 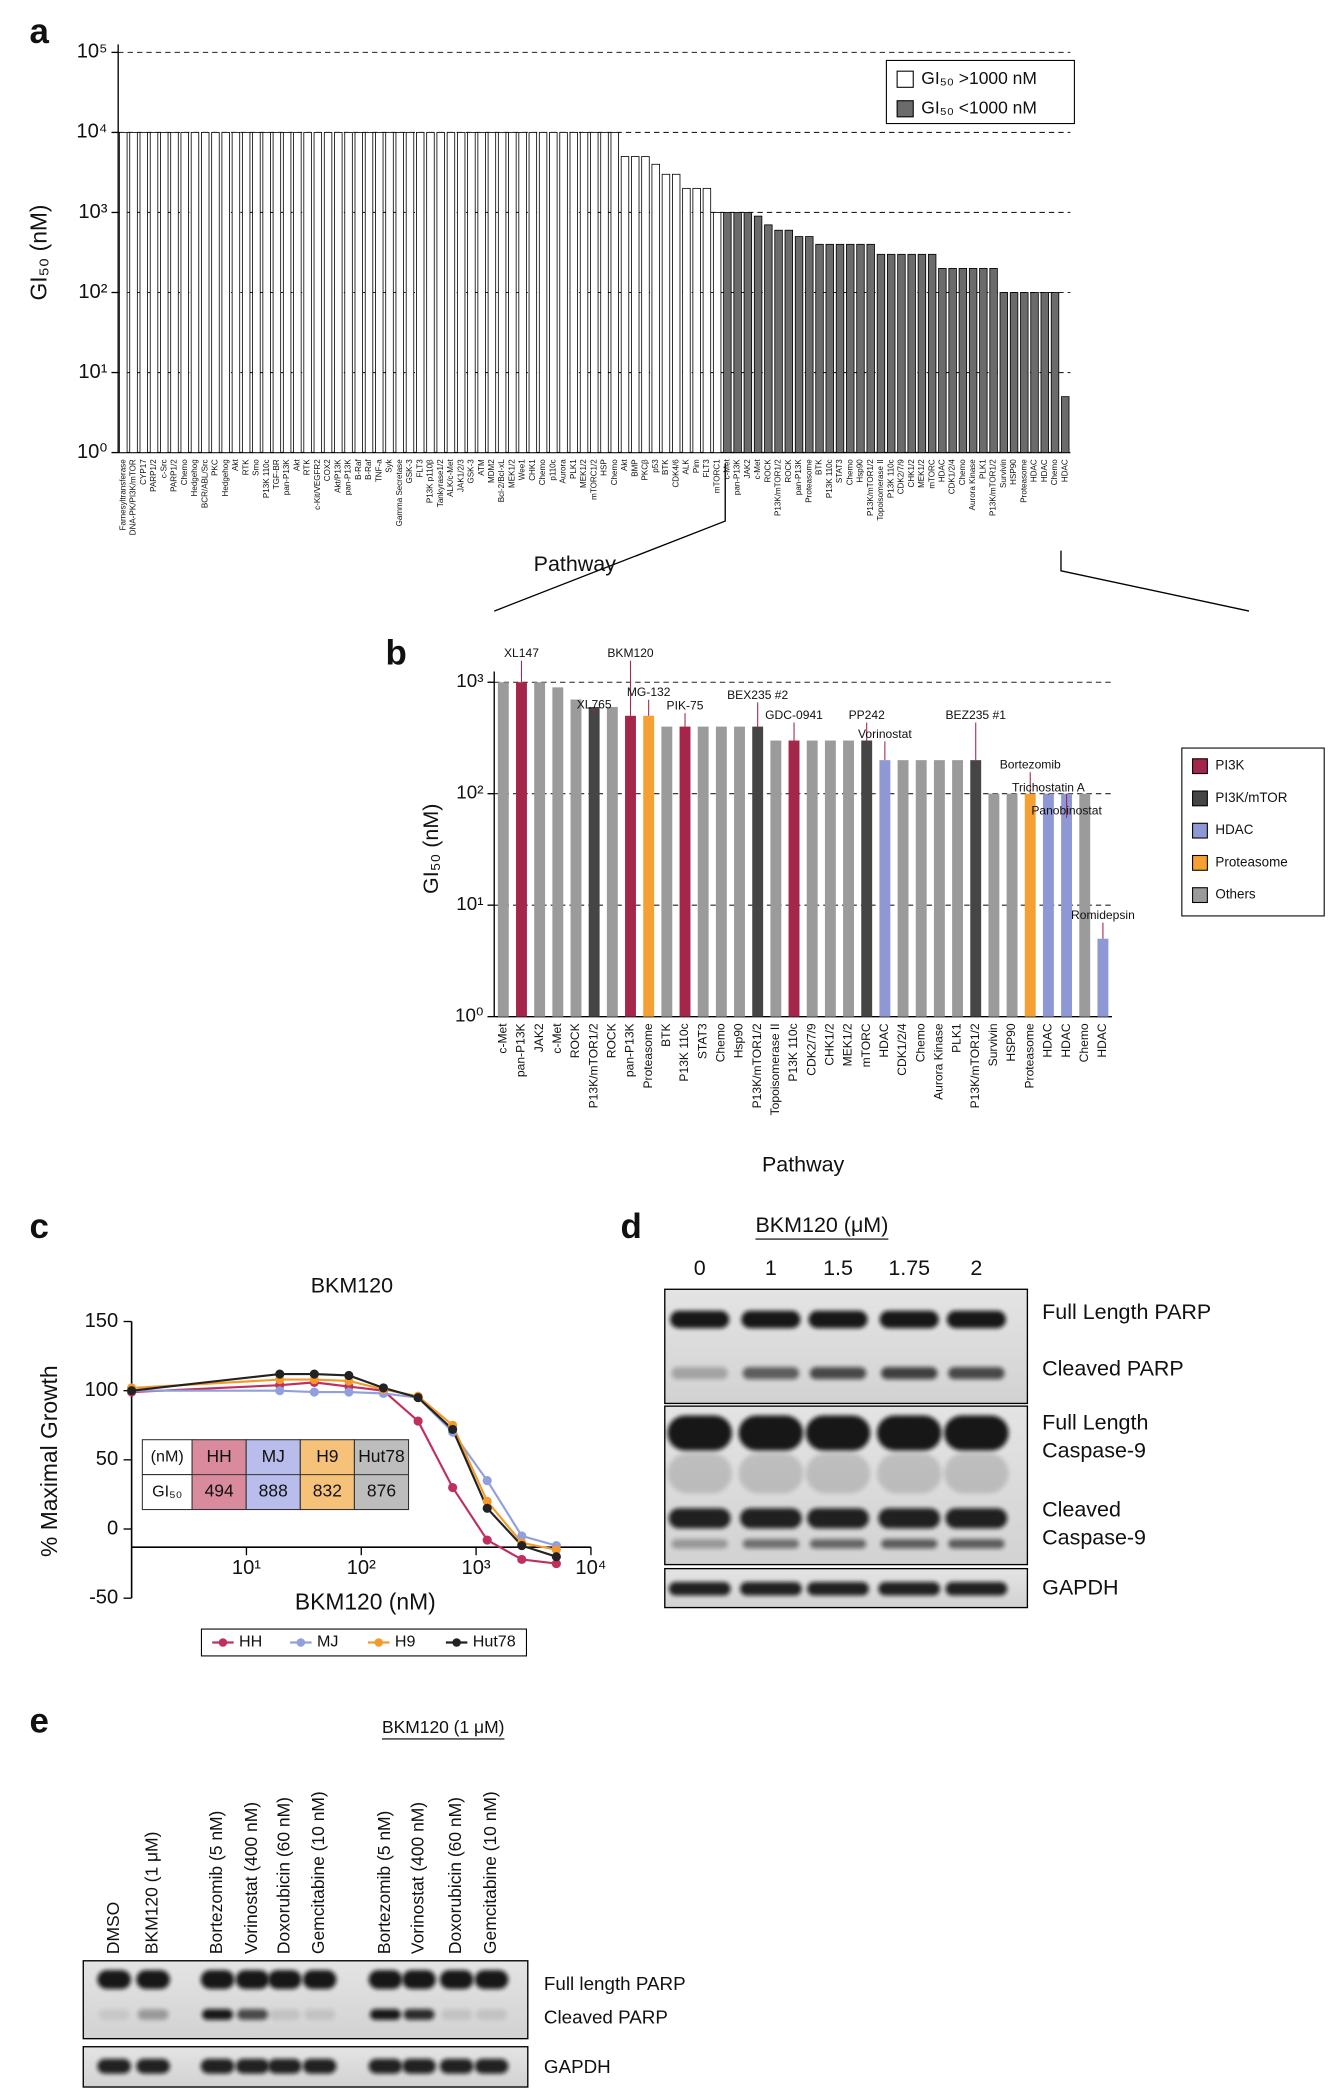 I want to click on x-tick-label: Chemo, so click(x=614, y=472).